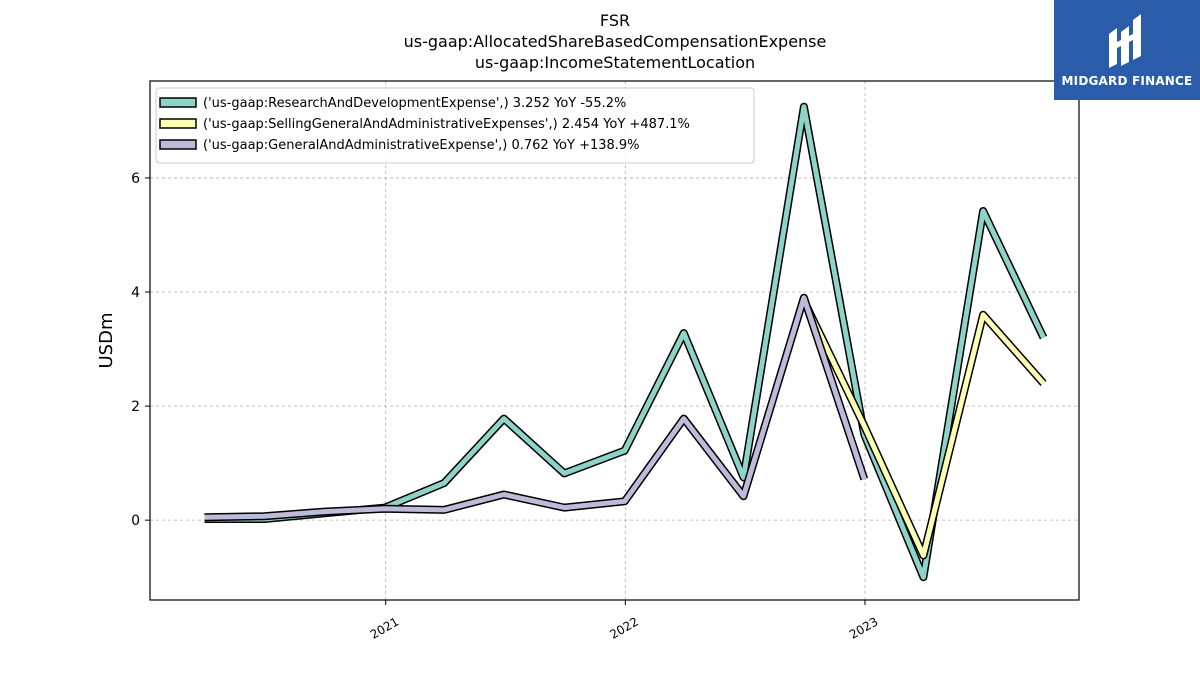 Image resolution: width=1200 pixels, height=675 pixels. Describe the element at coordinates (135, 407) in the screenshot. I see `y-tick-label: 2` at that location.